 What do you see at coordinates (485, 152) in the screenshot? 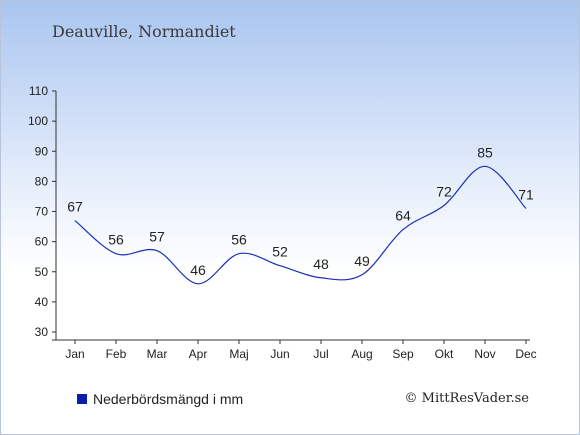
I see `data-label: 85` at bounding box center [485, 152].